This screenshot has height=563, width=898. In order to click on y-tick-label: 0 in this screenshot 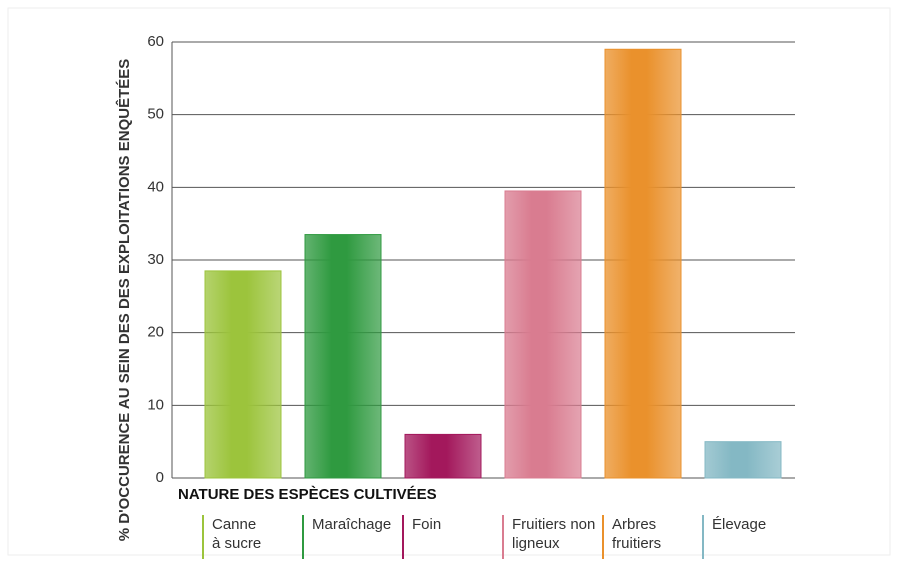, I will do `click(160, 477)`.